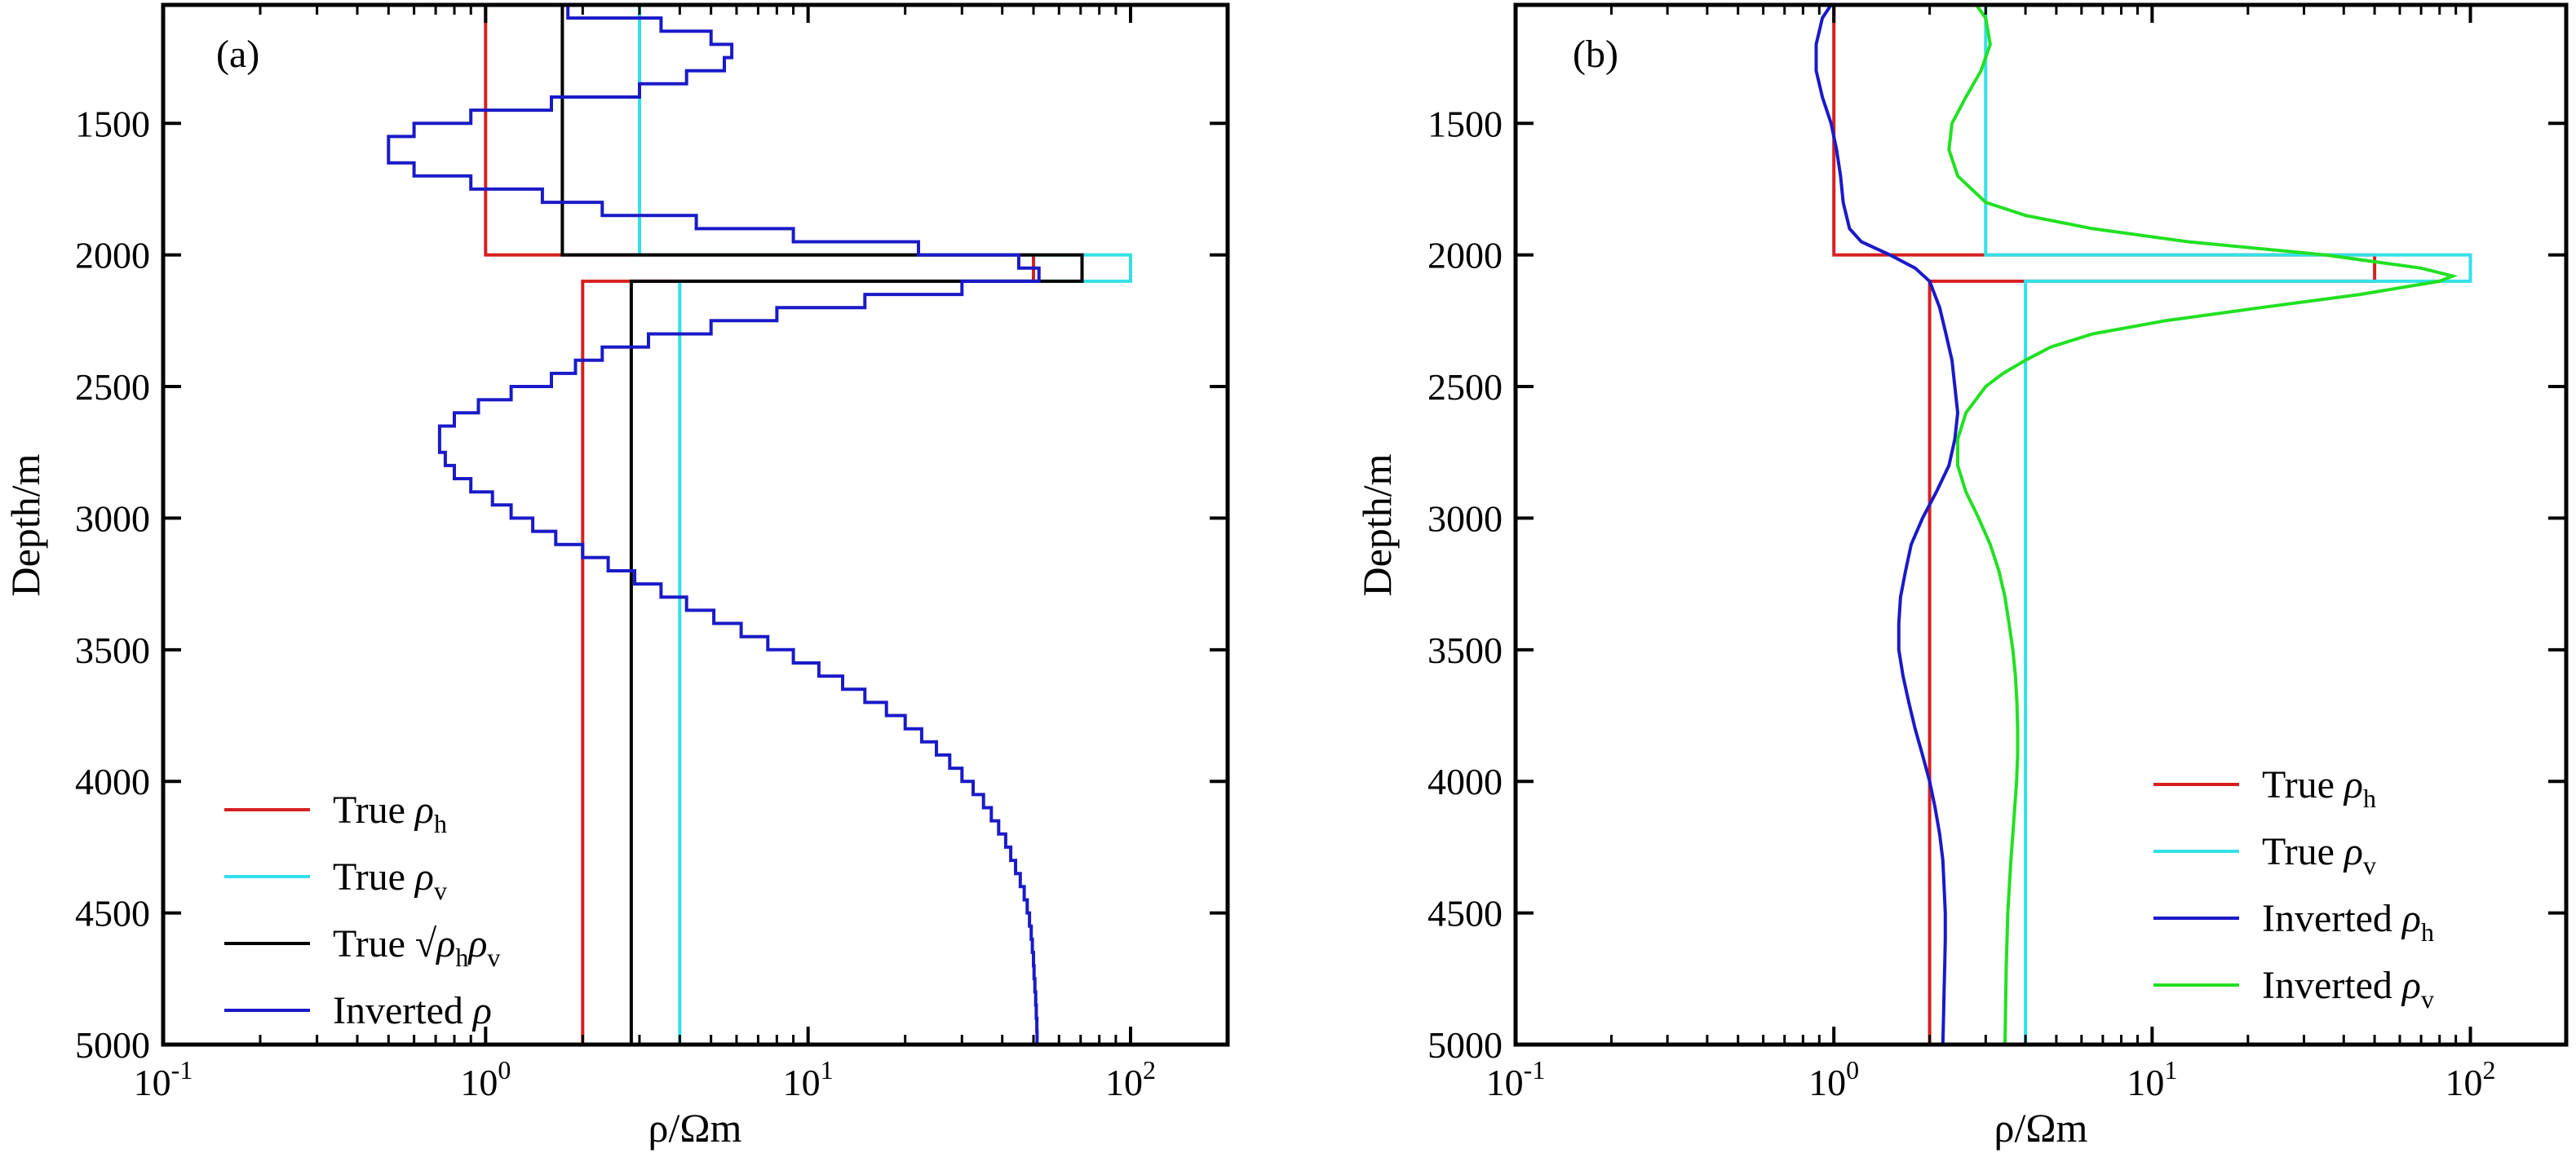 The width and height of the screenshot is (2576, 1162). What do you see at coordinates (1595, 54) in the screenshot?
I see `panel-label-b: (b)` at bounding box center [1595, 54].